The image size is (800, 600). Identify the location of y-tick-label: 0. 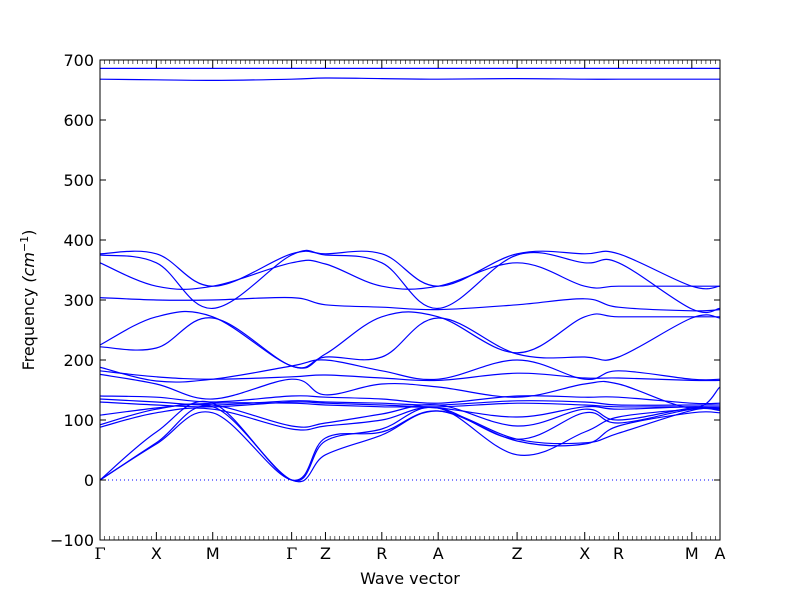
(89, 480).